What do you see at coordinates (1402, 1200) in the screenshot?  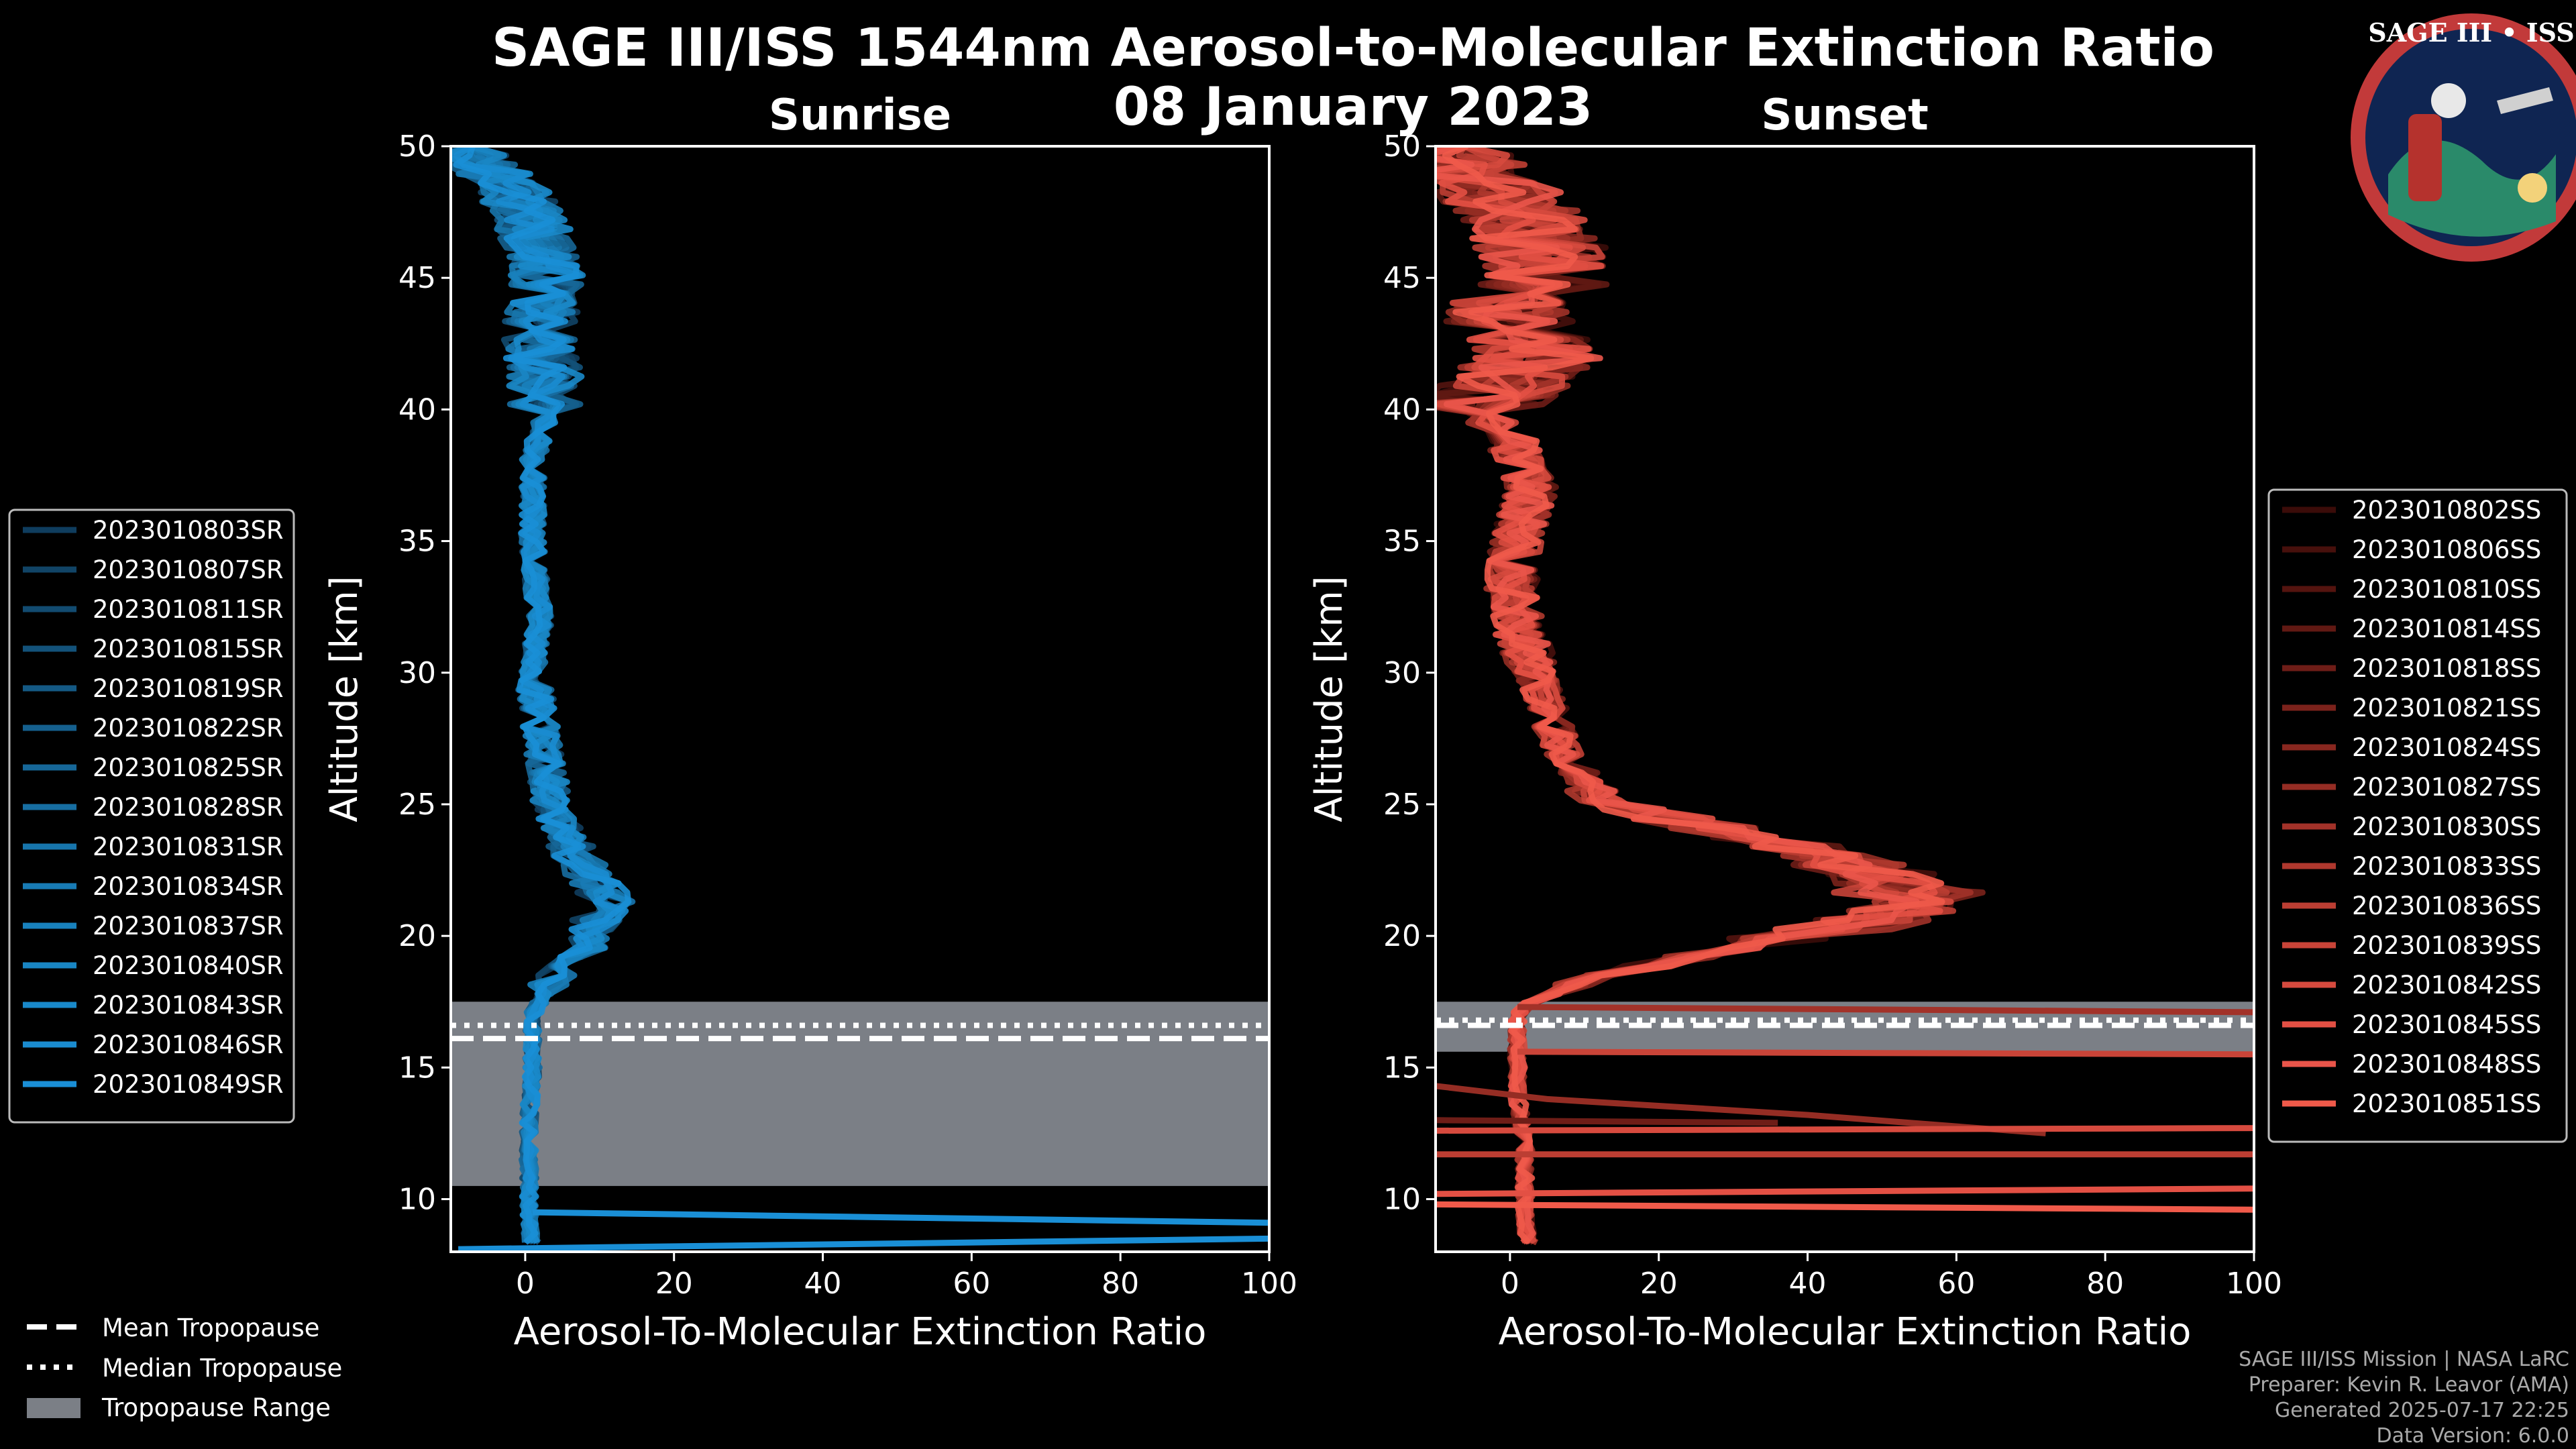 I see `y-tick-label: 10` at bounding box center [1402, 1200].